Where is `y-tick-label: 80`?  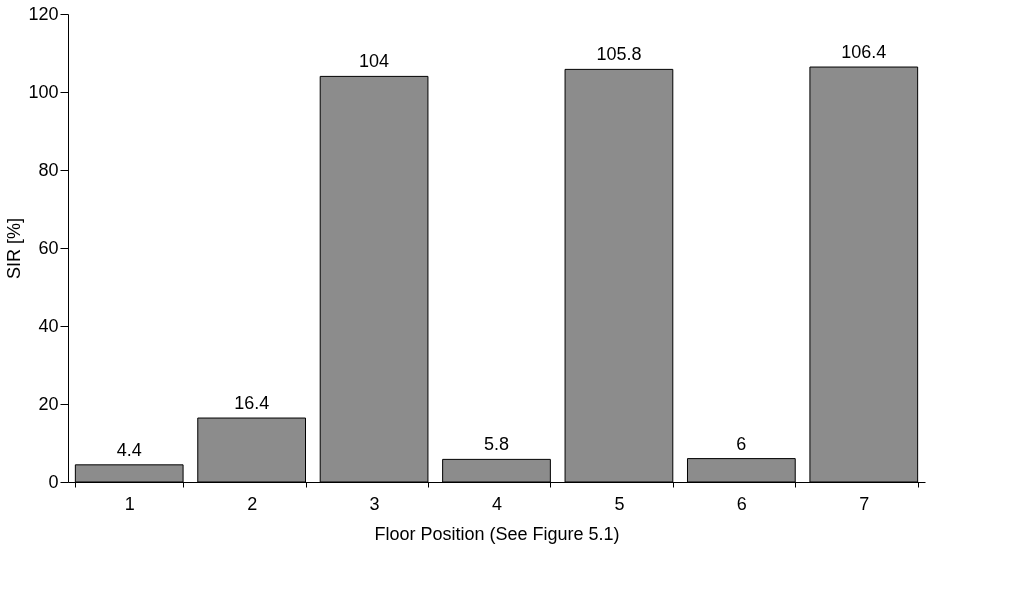 y-tick-label: 80 is located at coordinates (48, 169).